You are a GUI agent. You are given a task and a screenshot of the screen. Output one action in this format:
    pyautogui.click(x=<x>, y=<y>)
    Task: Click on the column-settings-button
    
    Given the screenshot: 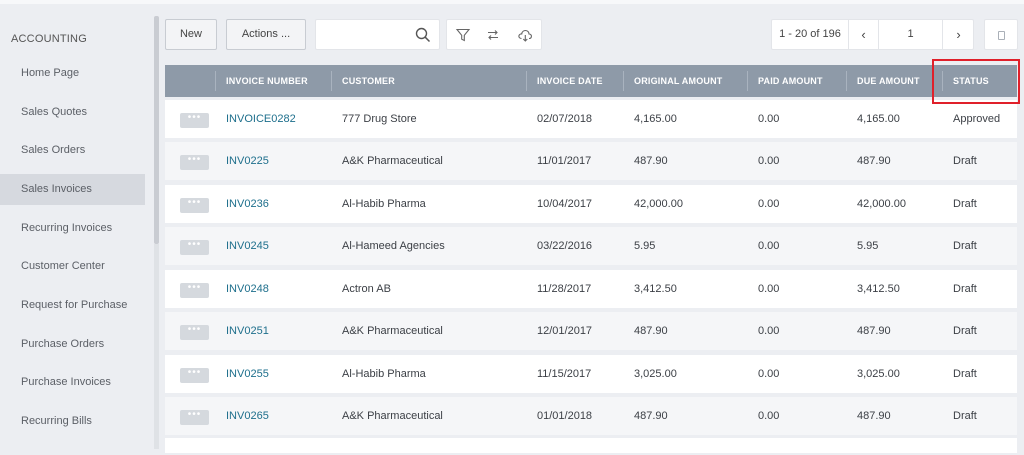 What is the action you would take?
    pyautogui.click(x=1001, y=34)
    